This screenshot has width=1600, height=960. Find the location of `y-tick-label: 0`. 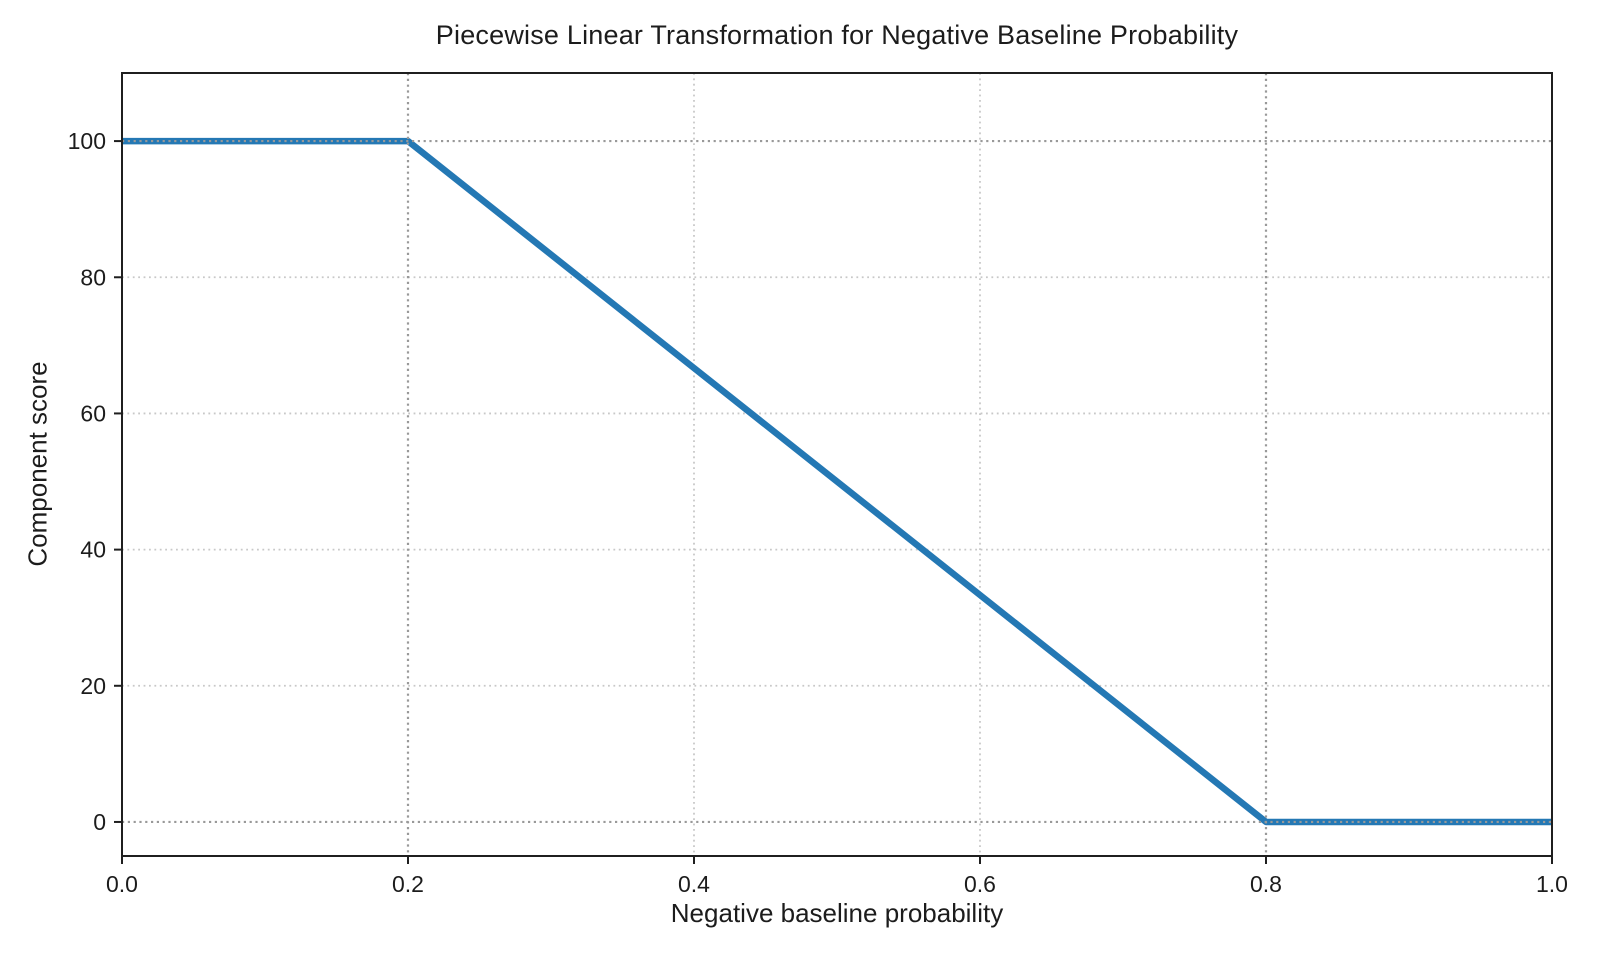

y-tick-label: 0 is located at coordinates (99, 822).